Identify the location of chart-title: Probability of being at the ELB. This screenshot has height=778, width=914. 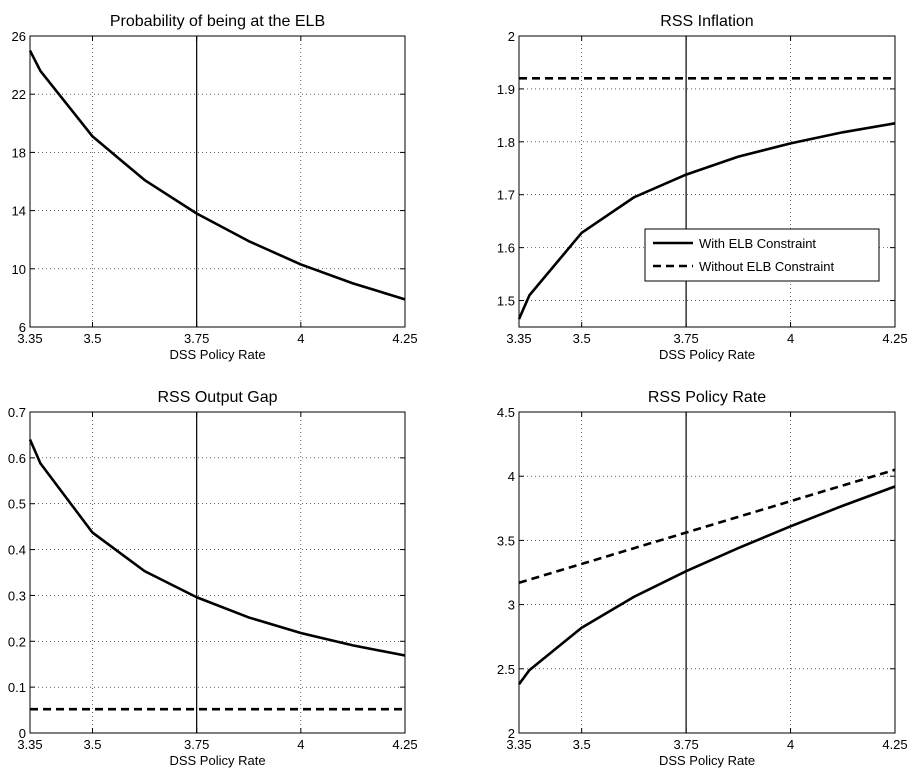
(217, 21).